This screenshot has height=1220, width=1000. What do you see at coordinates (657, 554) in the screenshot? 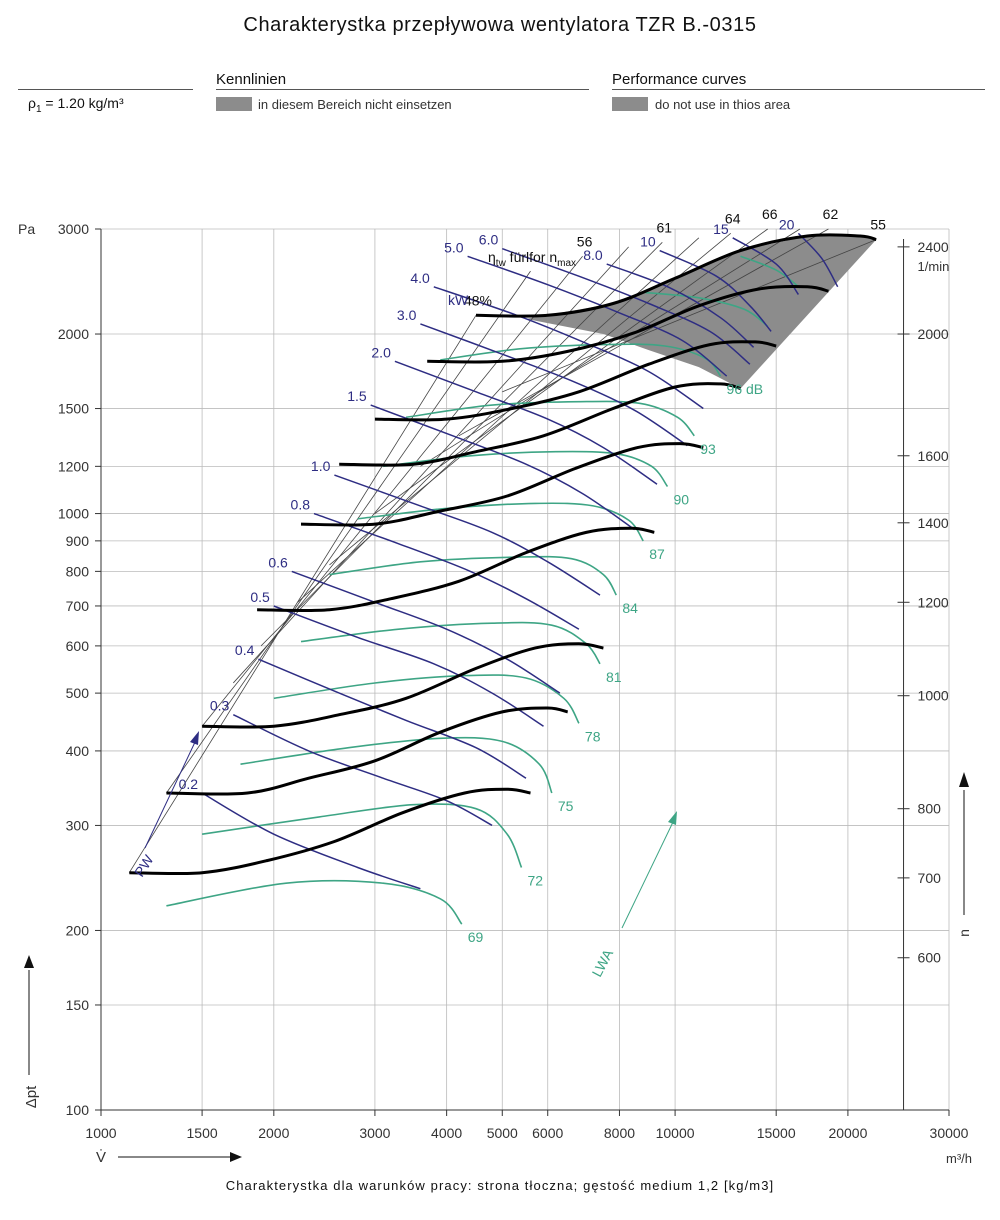
I see `noise-label: 87` at bounding box center [657, 554].